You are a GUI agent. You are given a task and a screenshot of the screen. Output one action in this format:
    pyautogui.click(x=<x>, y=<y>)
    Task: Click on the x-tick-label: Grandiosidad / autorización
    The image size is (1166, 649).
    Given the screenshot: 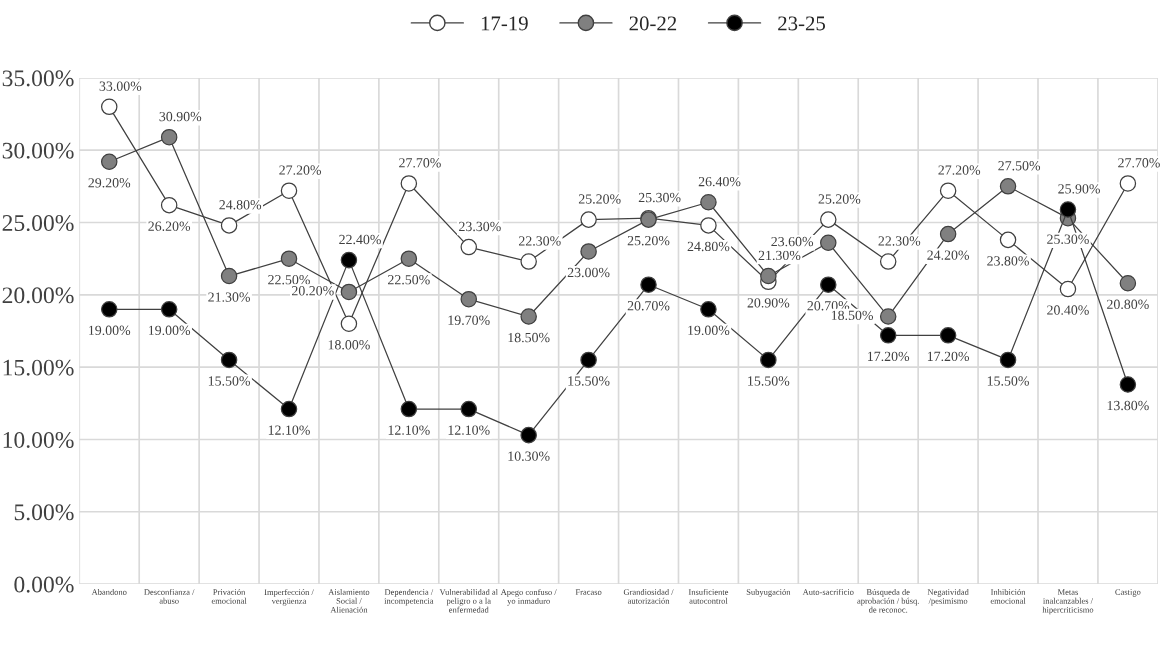 What is the action you would take?
    pyautogui.click(x=648, y=596)
    